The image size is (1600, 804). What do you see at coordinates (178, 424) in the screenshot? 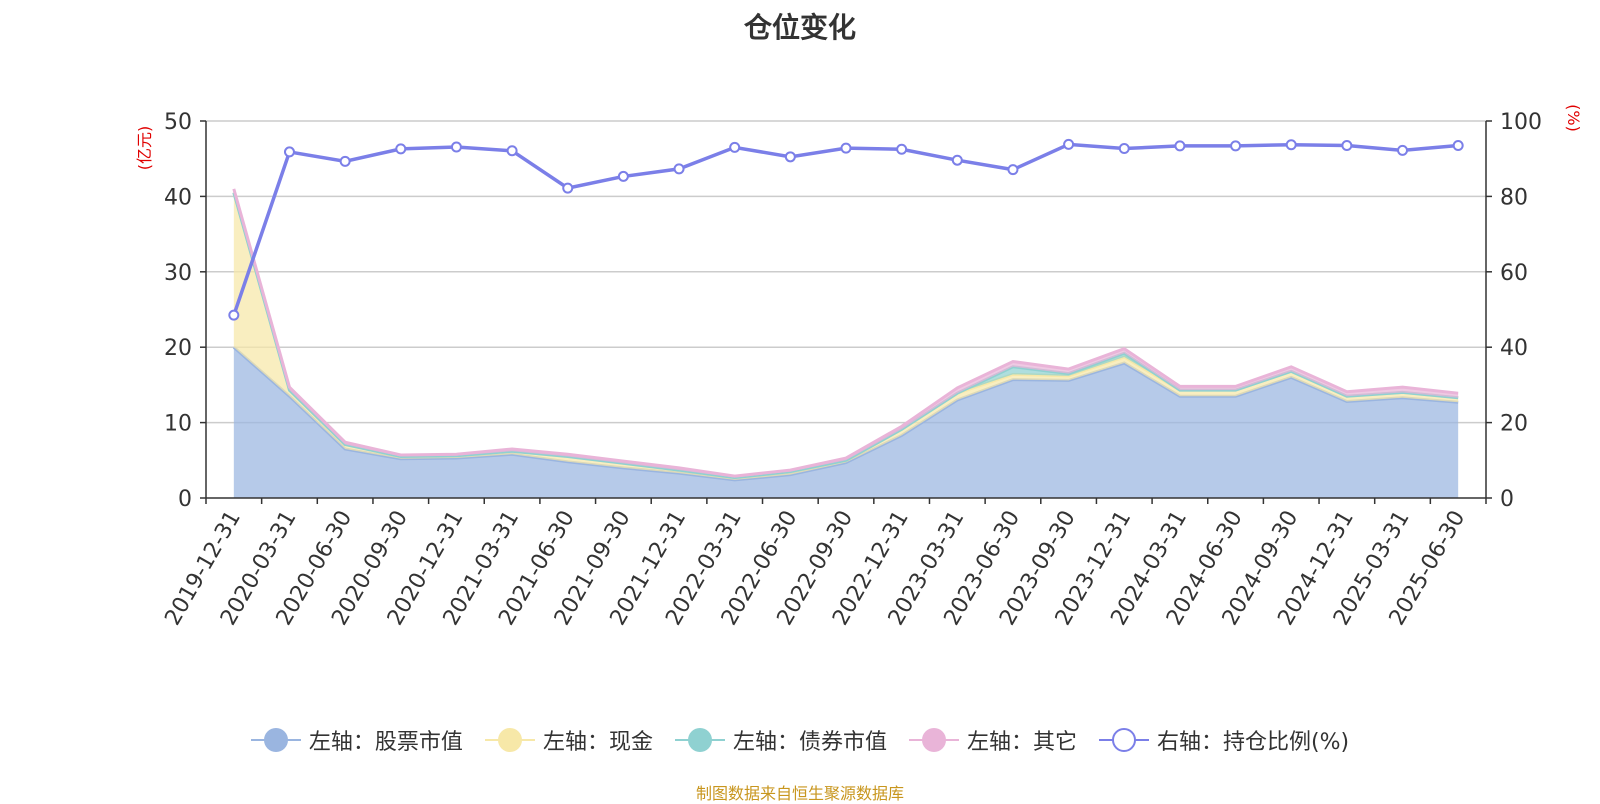
I see `left-tick-label: 10` at bounding box center [178, 424].